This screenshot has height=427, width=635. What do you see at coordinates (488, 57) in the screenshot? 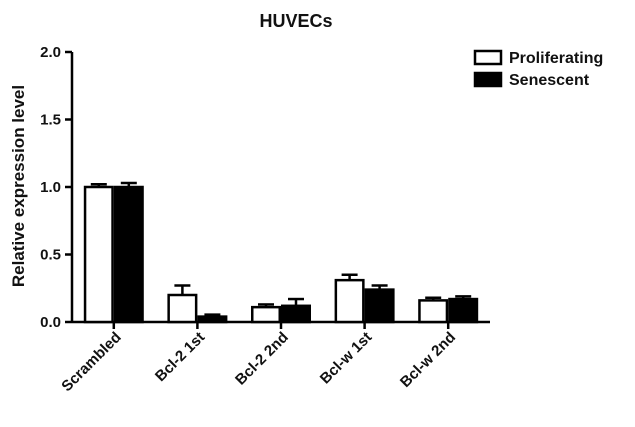
I see `legend-swatch-proliferating` at bounding box center [488, 57].